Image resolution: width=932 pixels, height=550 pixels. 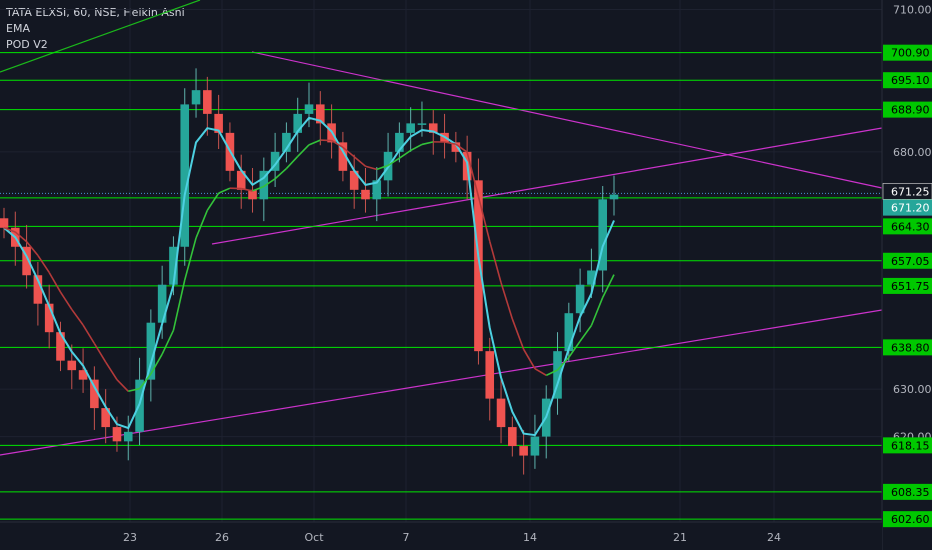 I want to click on price-tick-0: 710.00, so click(x=912, y=9).